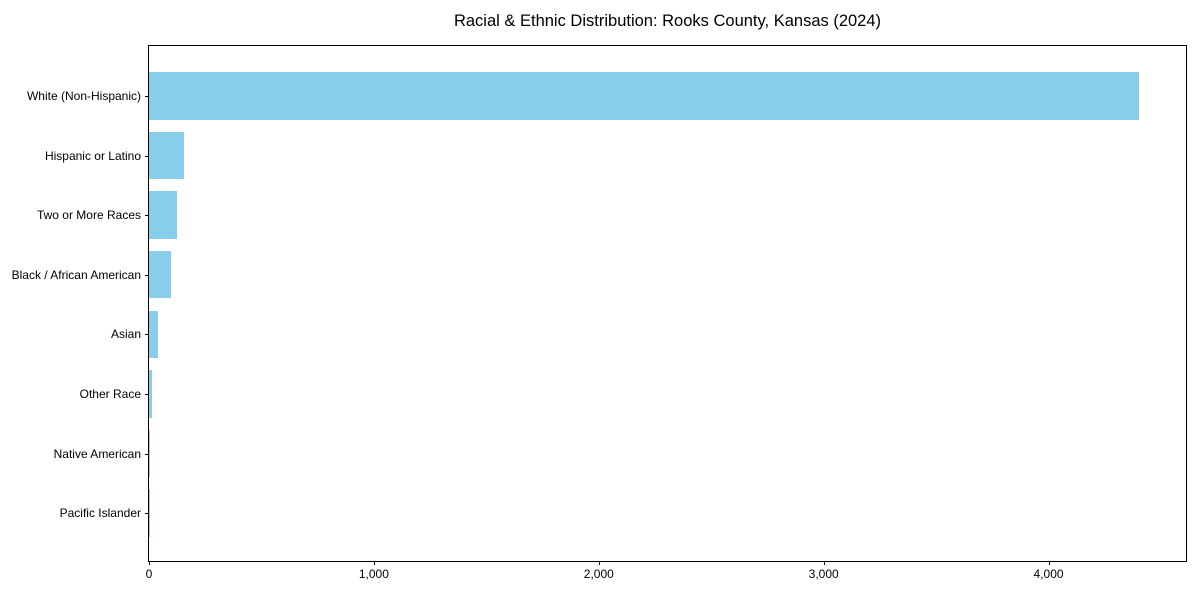 The height and width of the screenshot is (600, 1200). I want to click on y-tick-label-other-race: Other Race, so click(110, 393).